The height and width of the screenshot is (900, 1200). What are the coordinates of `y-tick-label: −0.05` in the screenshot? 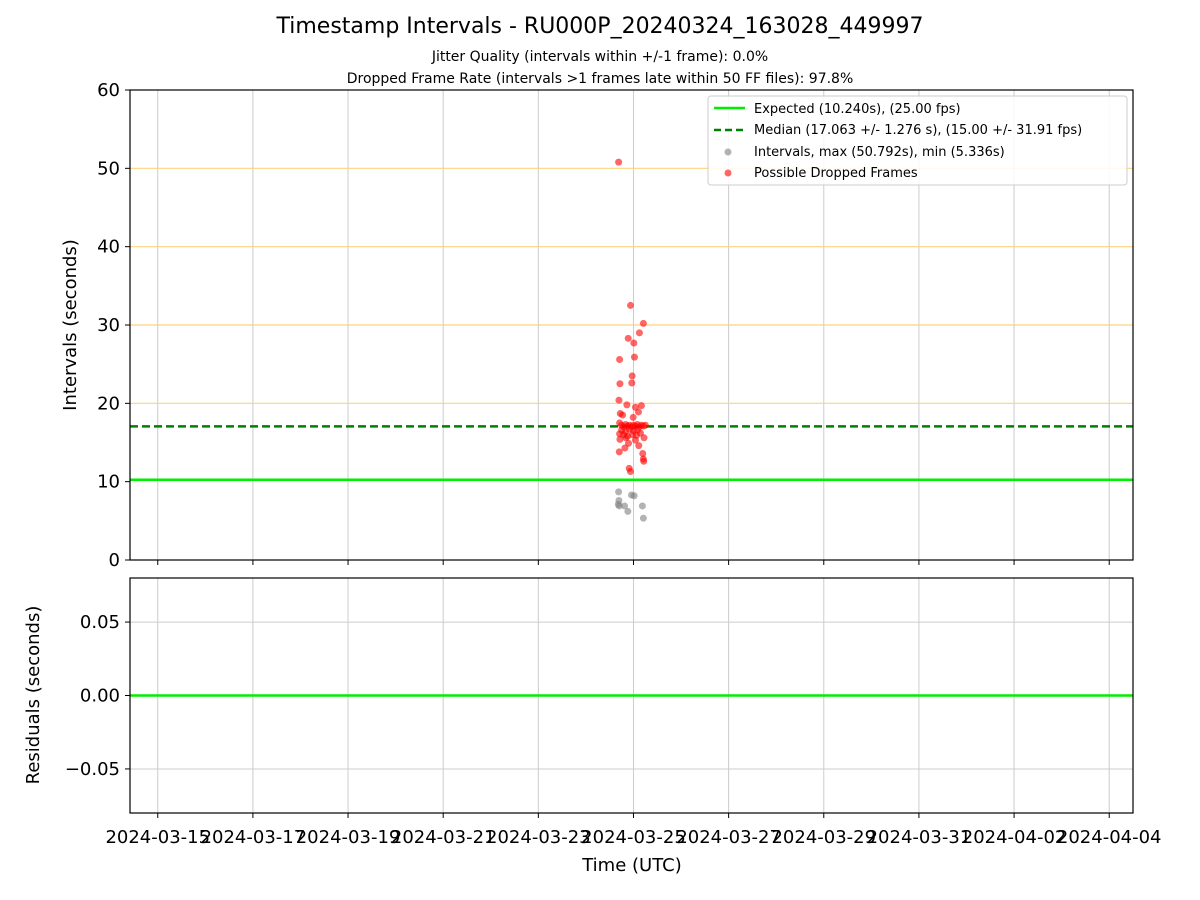 It's located at (92, 769).